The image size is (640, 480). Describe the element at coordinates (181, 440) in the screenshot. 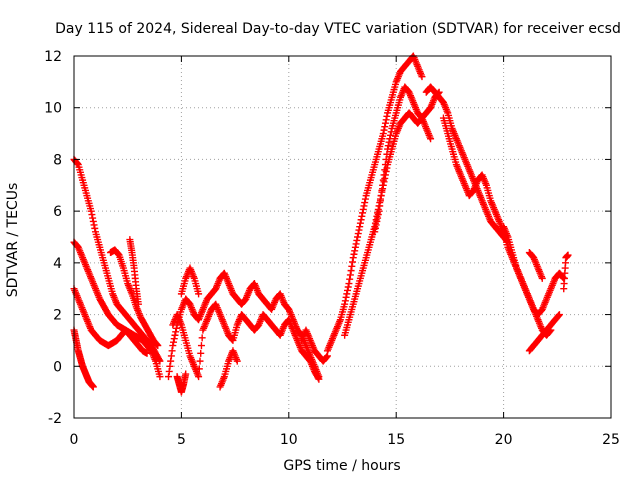

I see `x-tick-label: 5` at that location.